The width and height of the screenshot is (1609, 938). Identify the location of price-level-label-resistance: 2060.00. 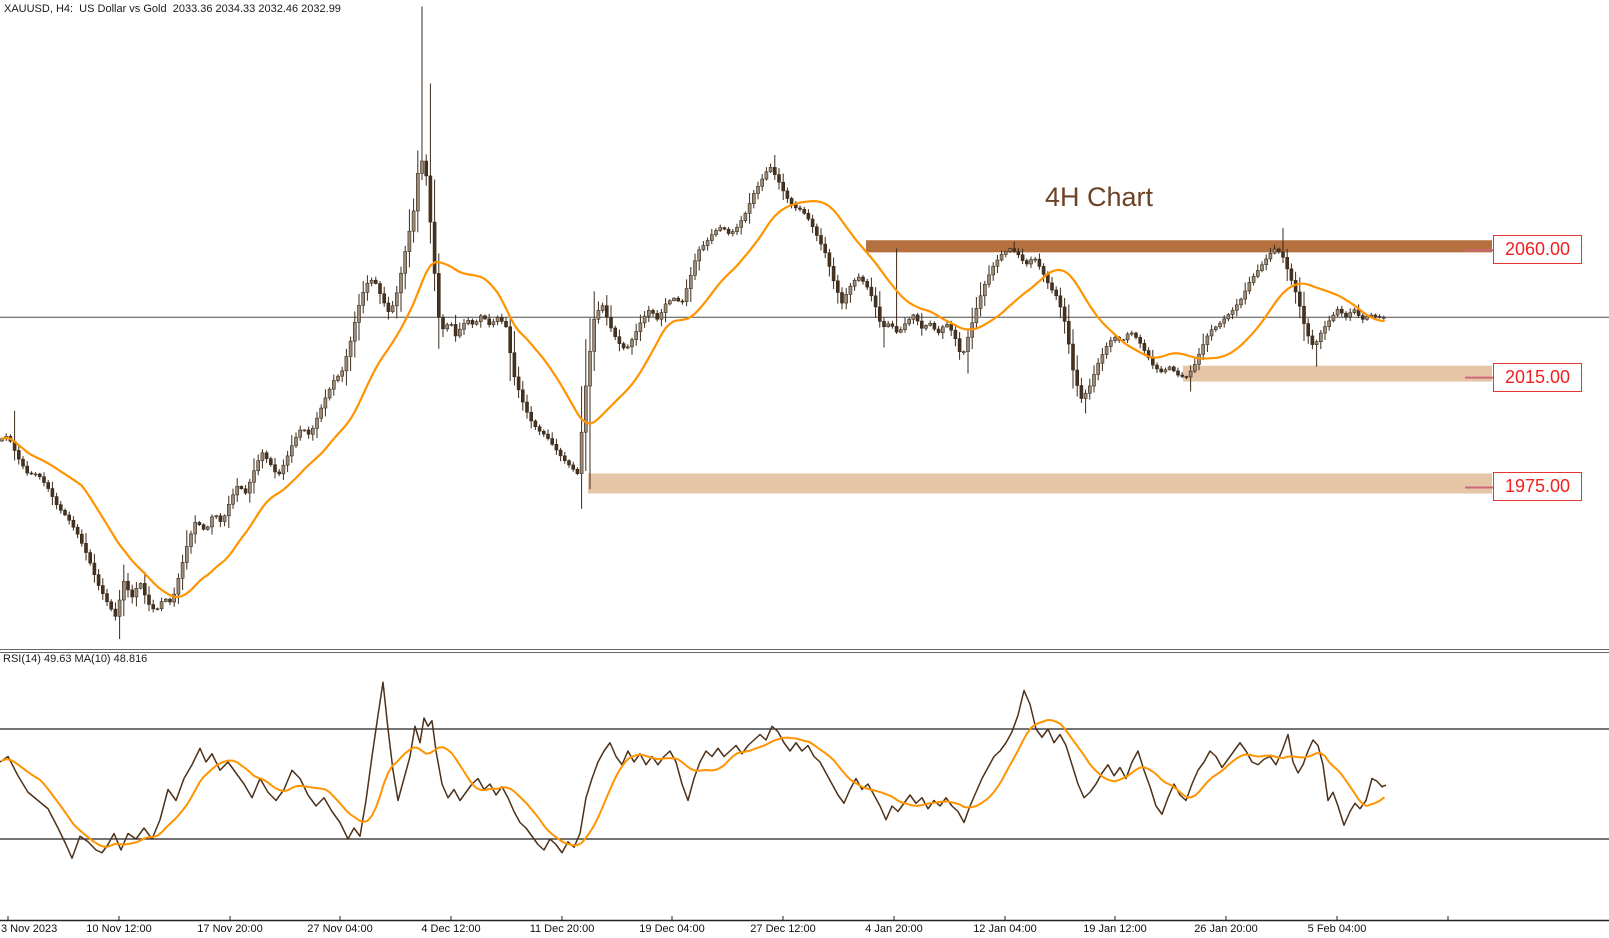
(1537, 250).